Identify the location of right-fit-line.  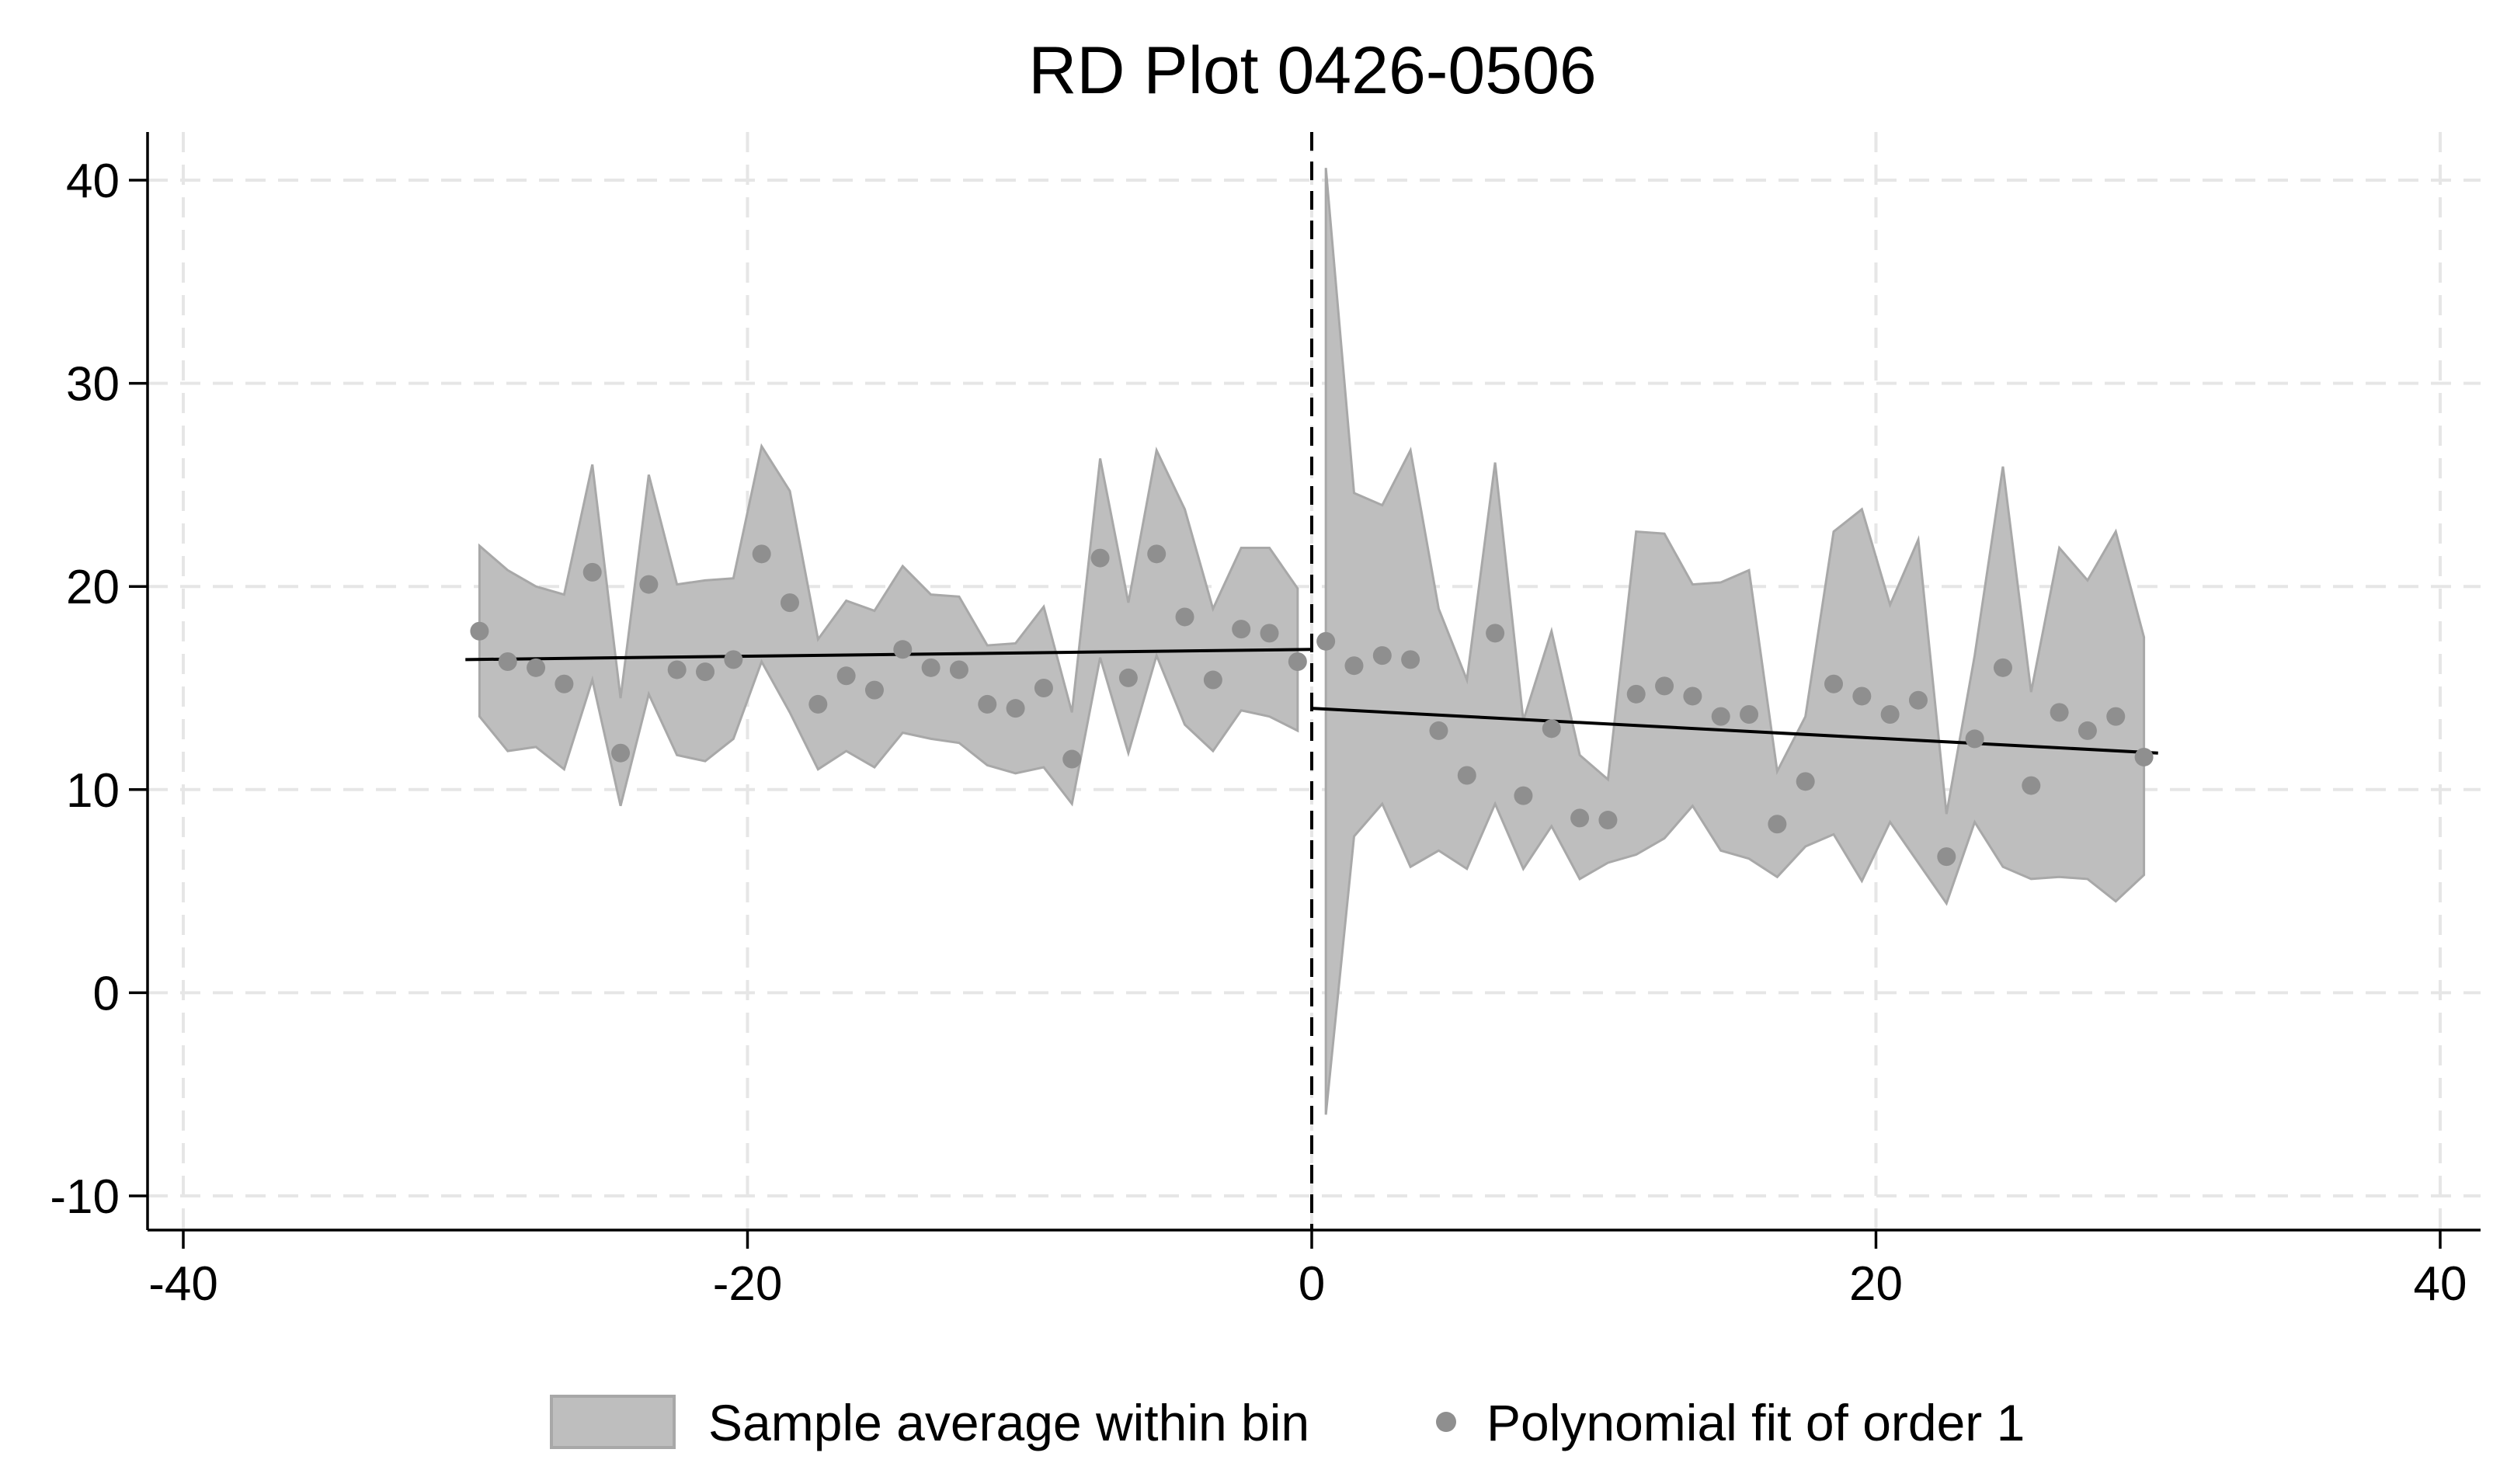
(1734, 731).